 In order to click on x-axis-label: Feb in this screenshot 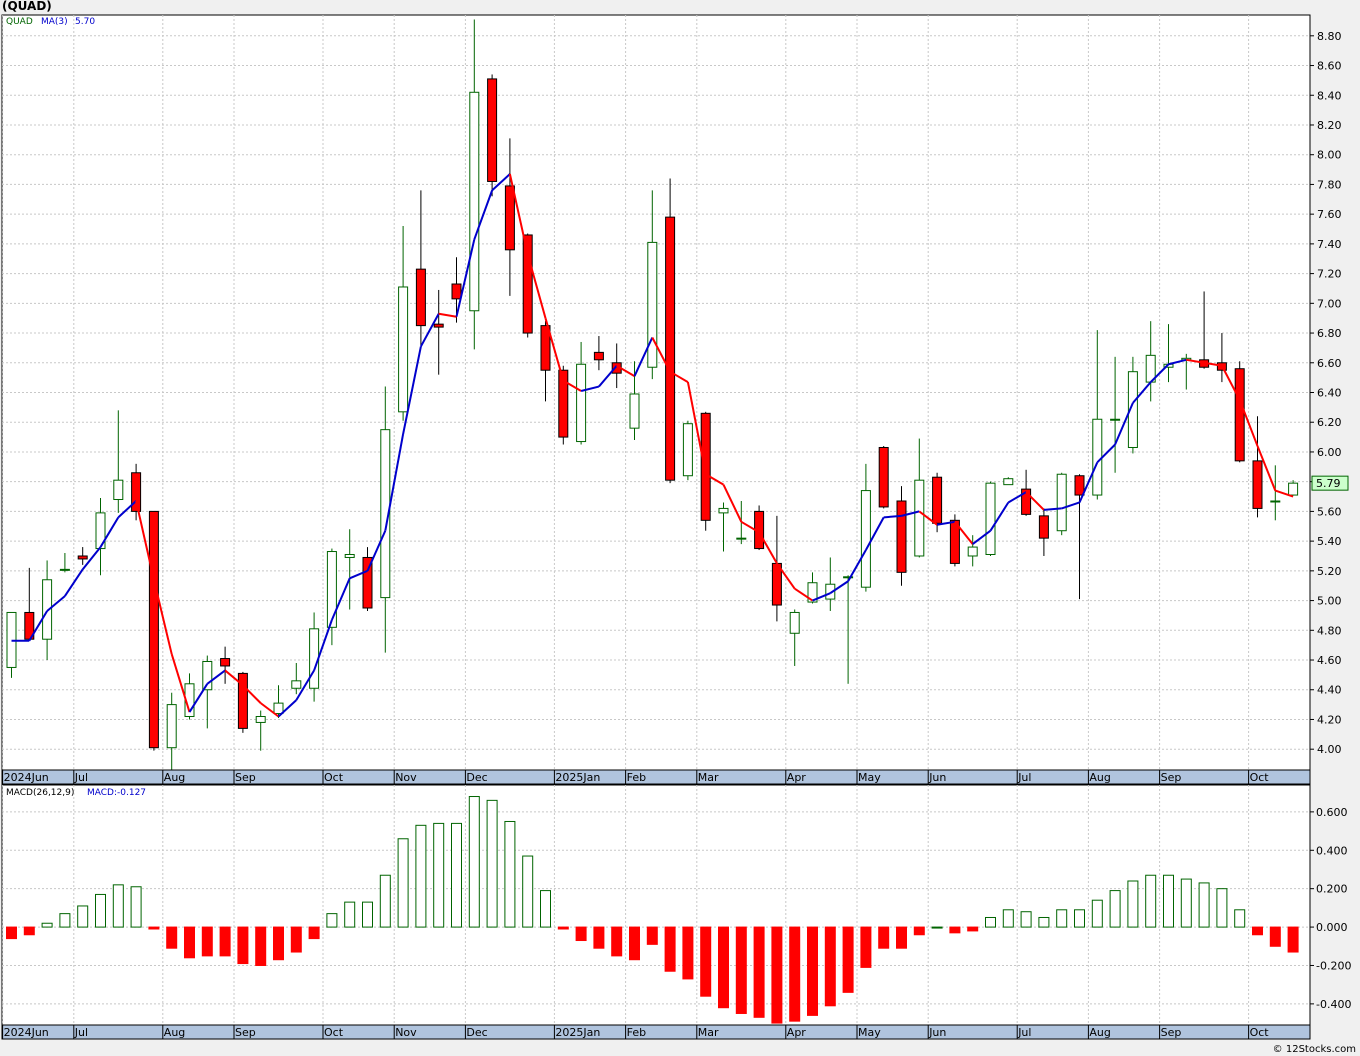, I will do `click(636, 1032)`.